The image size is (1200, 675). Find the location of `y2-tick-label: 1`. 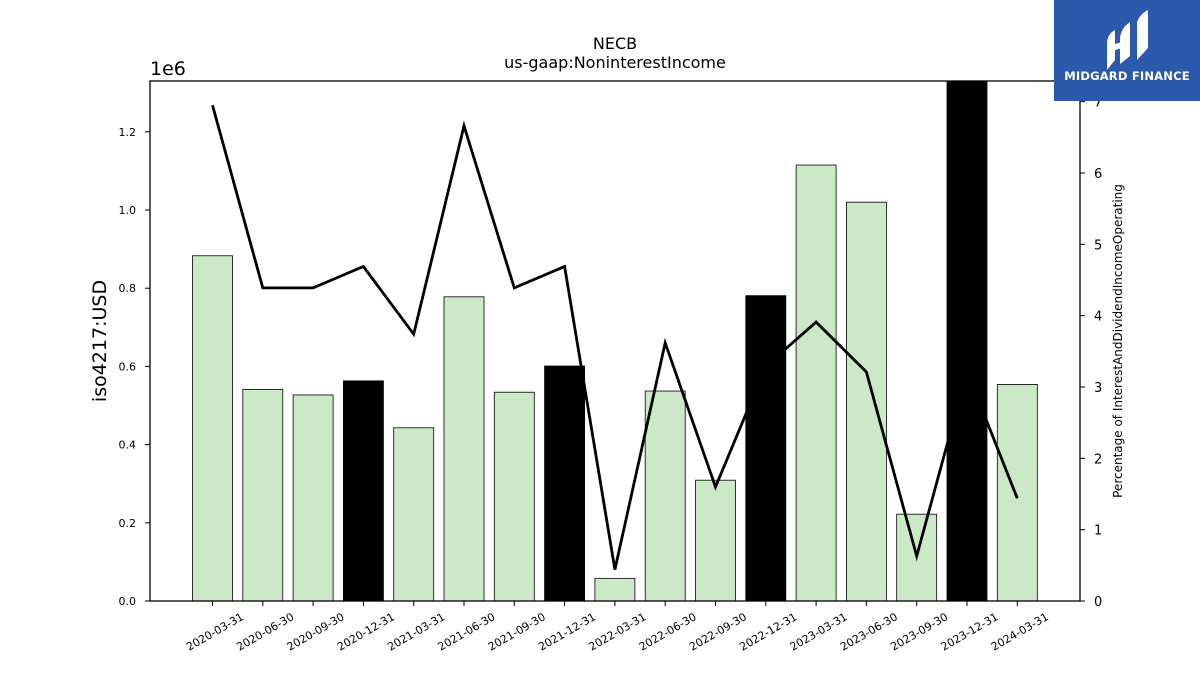

y2-tick-label: 1 is located at coordinates (1098, 531).